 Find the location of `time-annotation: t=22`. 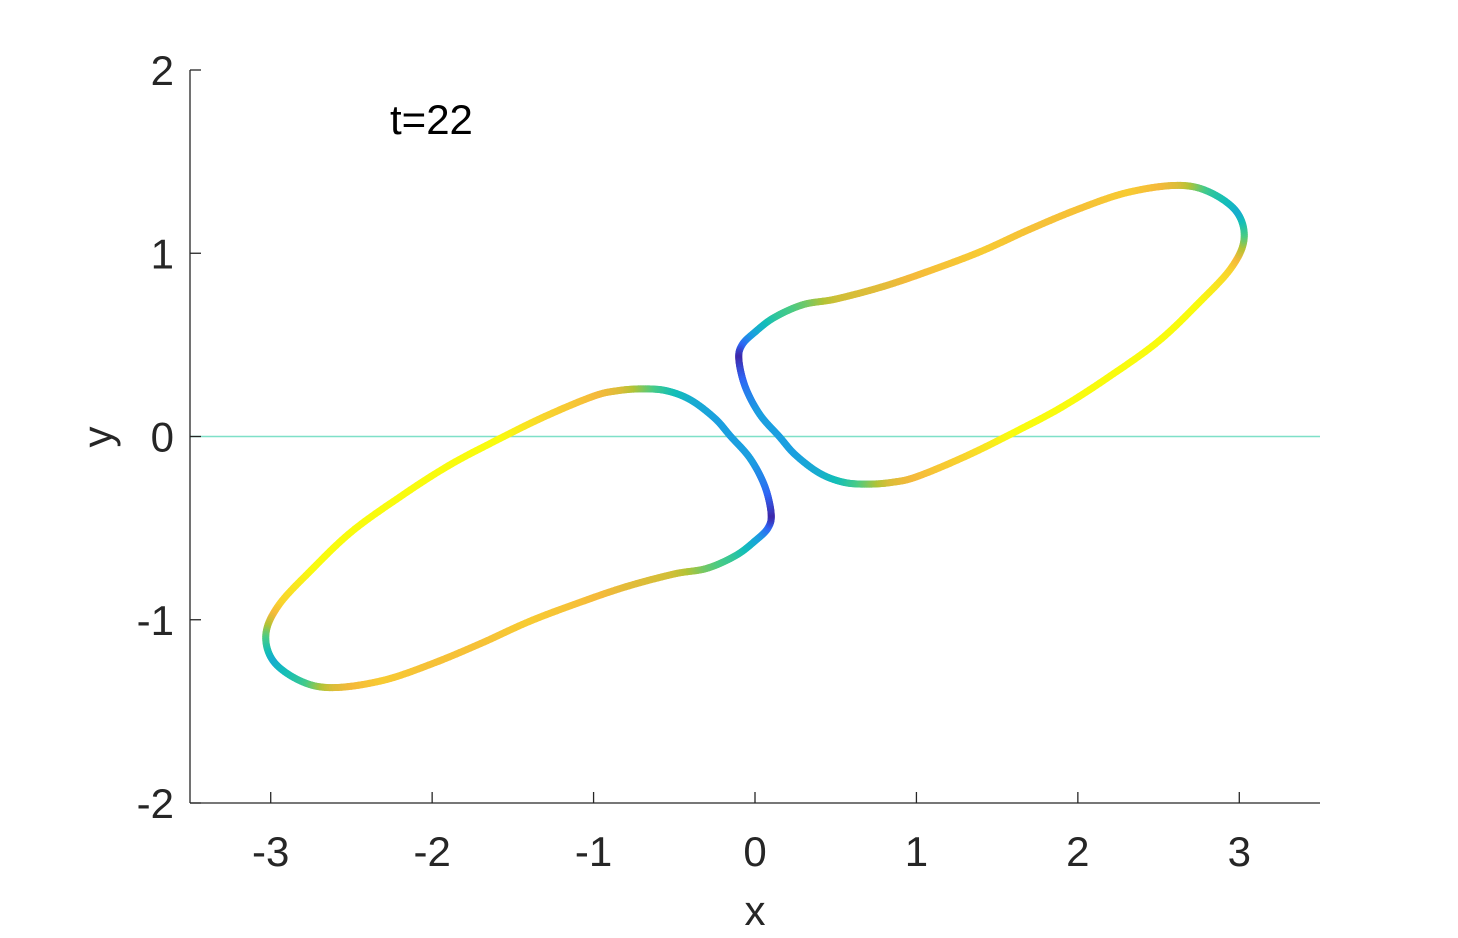

time-annotation: t=22 is located at coordinates (431, 119).